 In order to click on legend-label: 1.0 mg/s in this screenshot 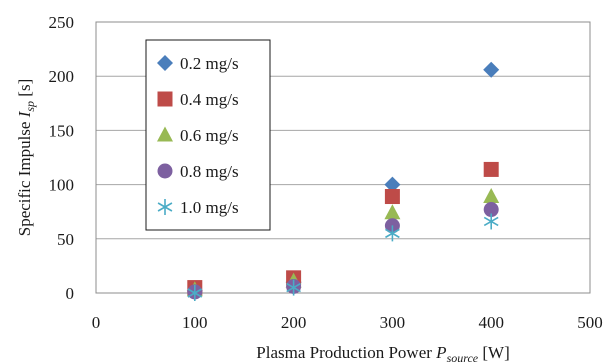, I will do `click(209, 207)`.